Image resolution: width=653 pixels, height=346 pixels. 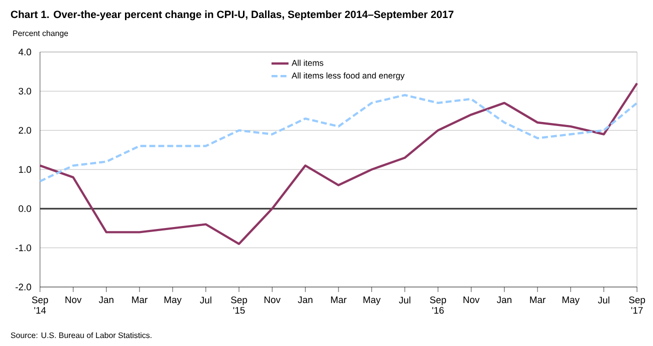 What do you see at coordinates (637, 305) in the screenshot?
I see `x-tick-label: Sep '17` at bounding box center [637, 305].